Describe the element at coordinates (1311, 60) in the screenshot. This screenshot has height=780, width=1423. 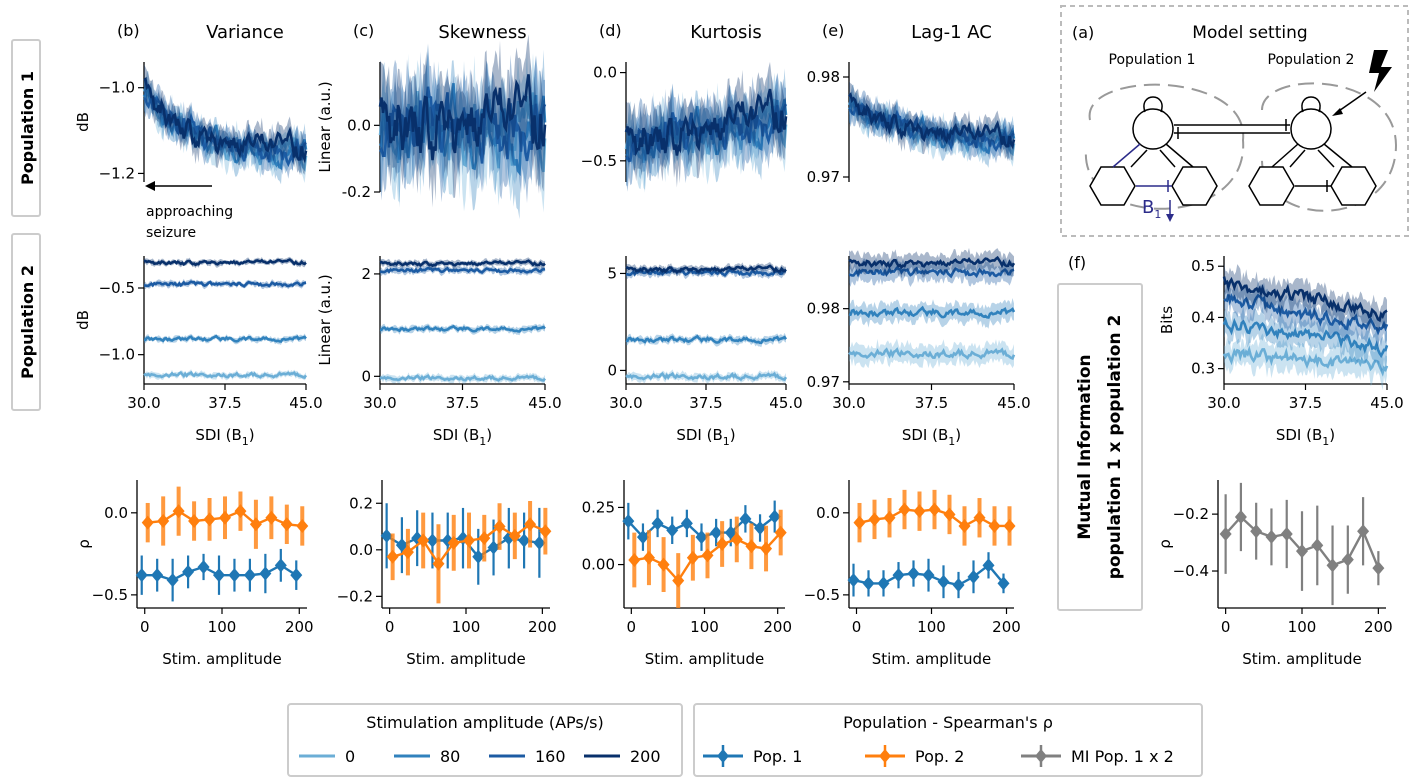
I see `model-pop2-label: Population 2` at that location.